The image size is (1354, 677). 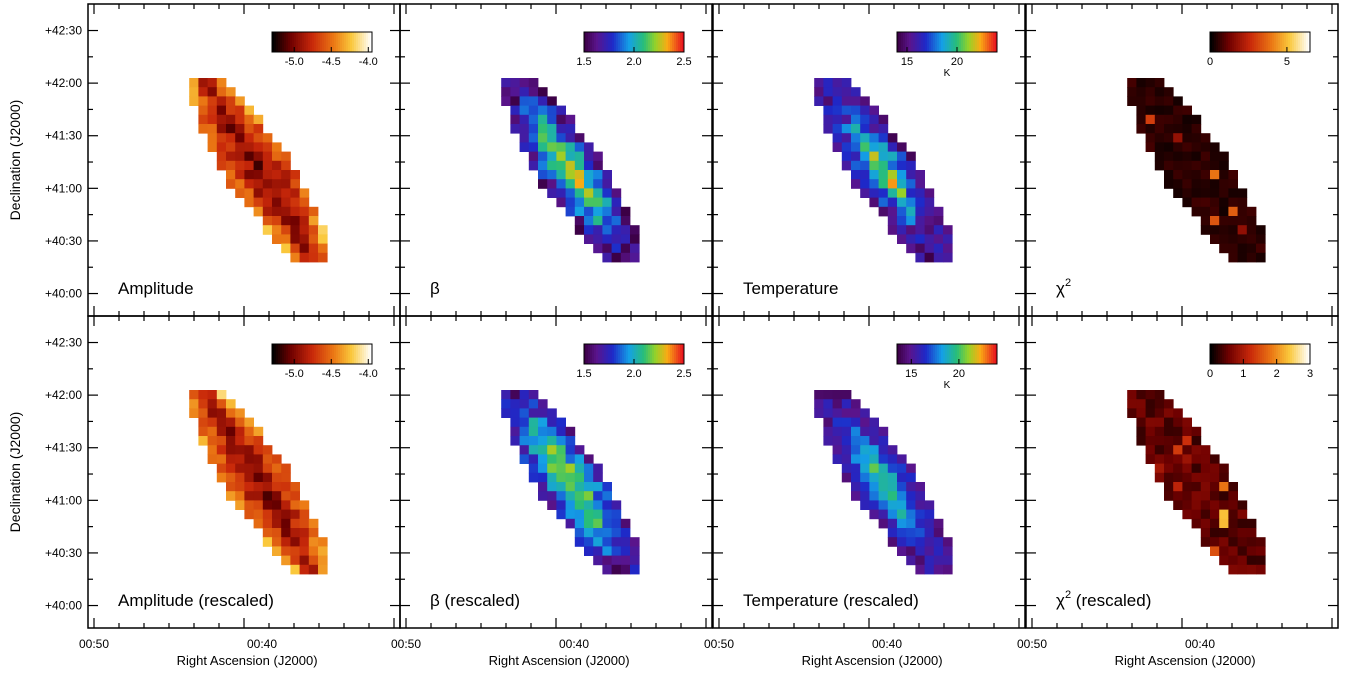 What do you see at coordinates (1200, 644) in the screenshot?
I see `x-tick-label: 00:40` at bounding box center [1200, 644].